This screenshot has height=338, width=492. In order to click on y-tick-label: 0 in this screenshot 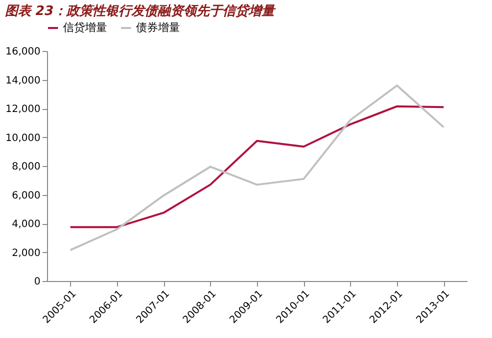, I will do `click(37, 282)`.